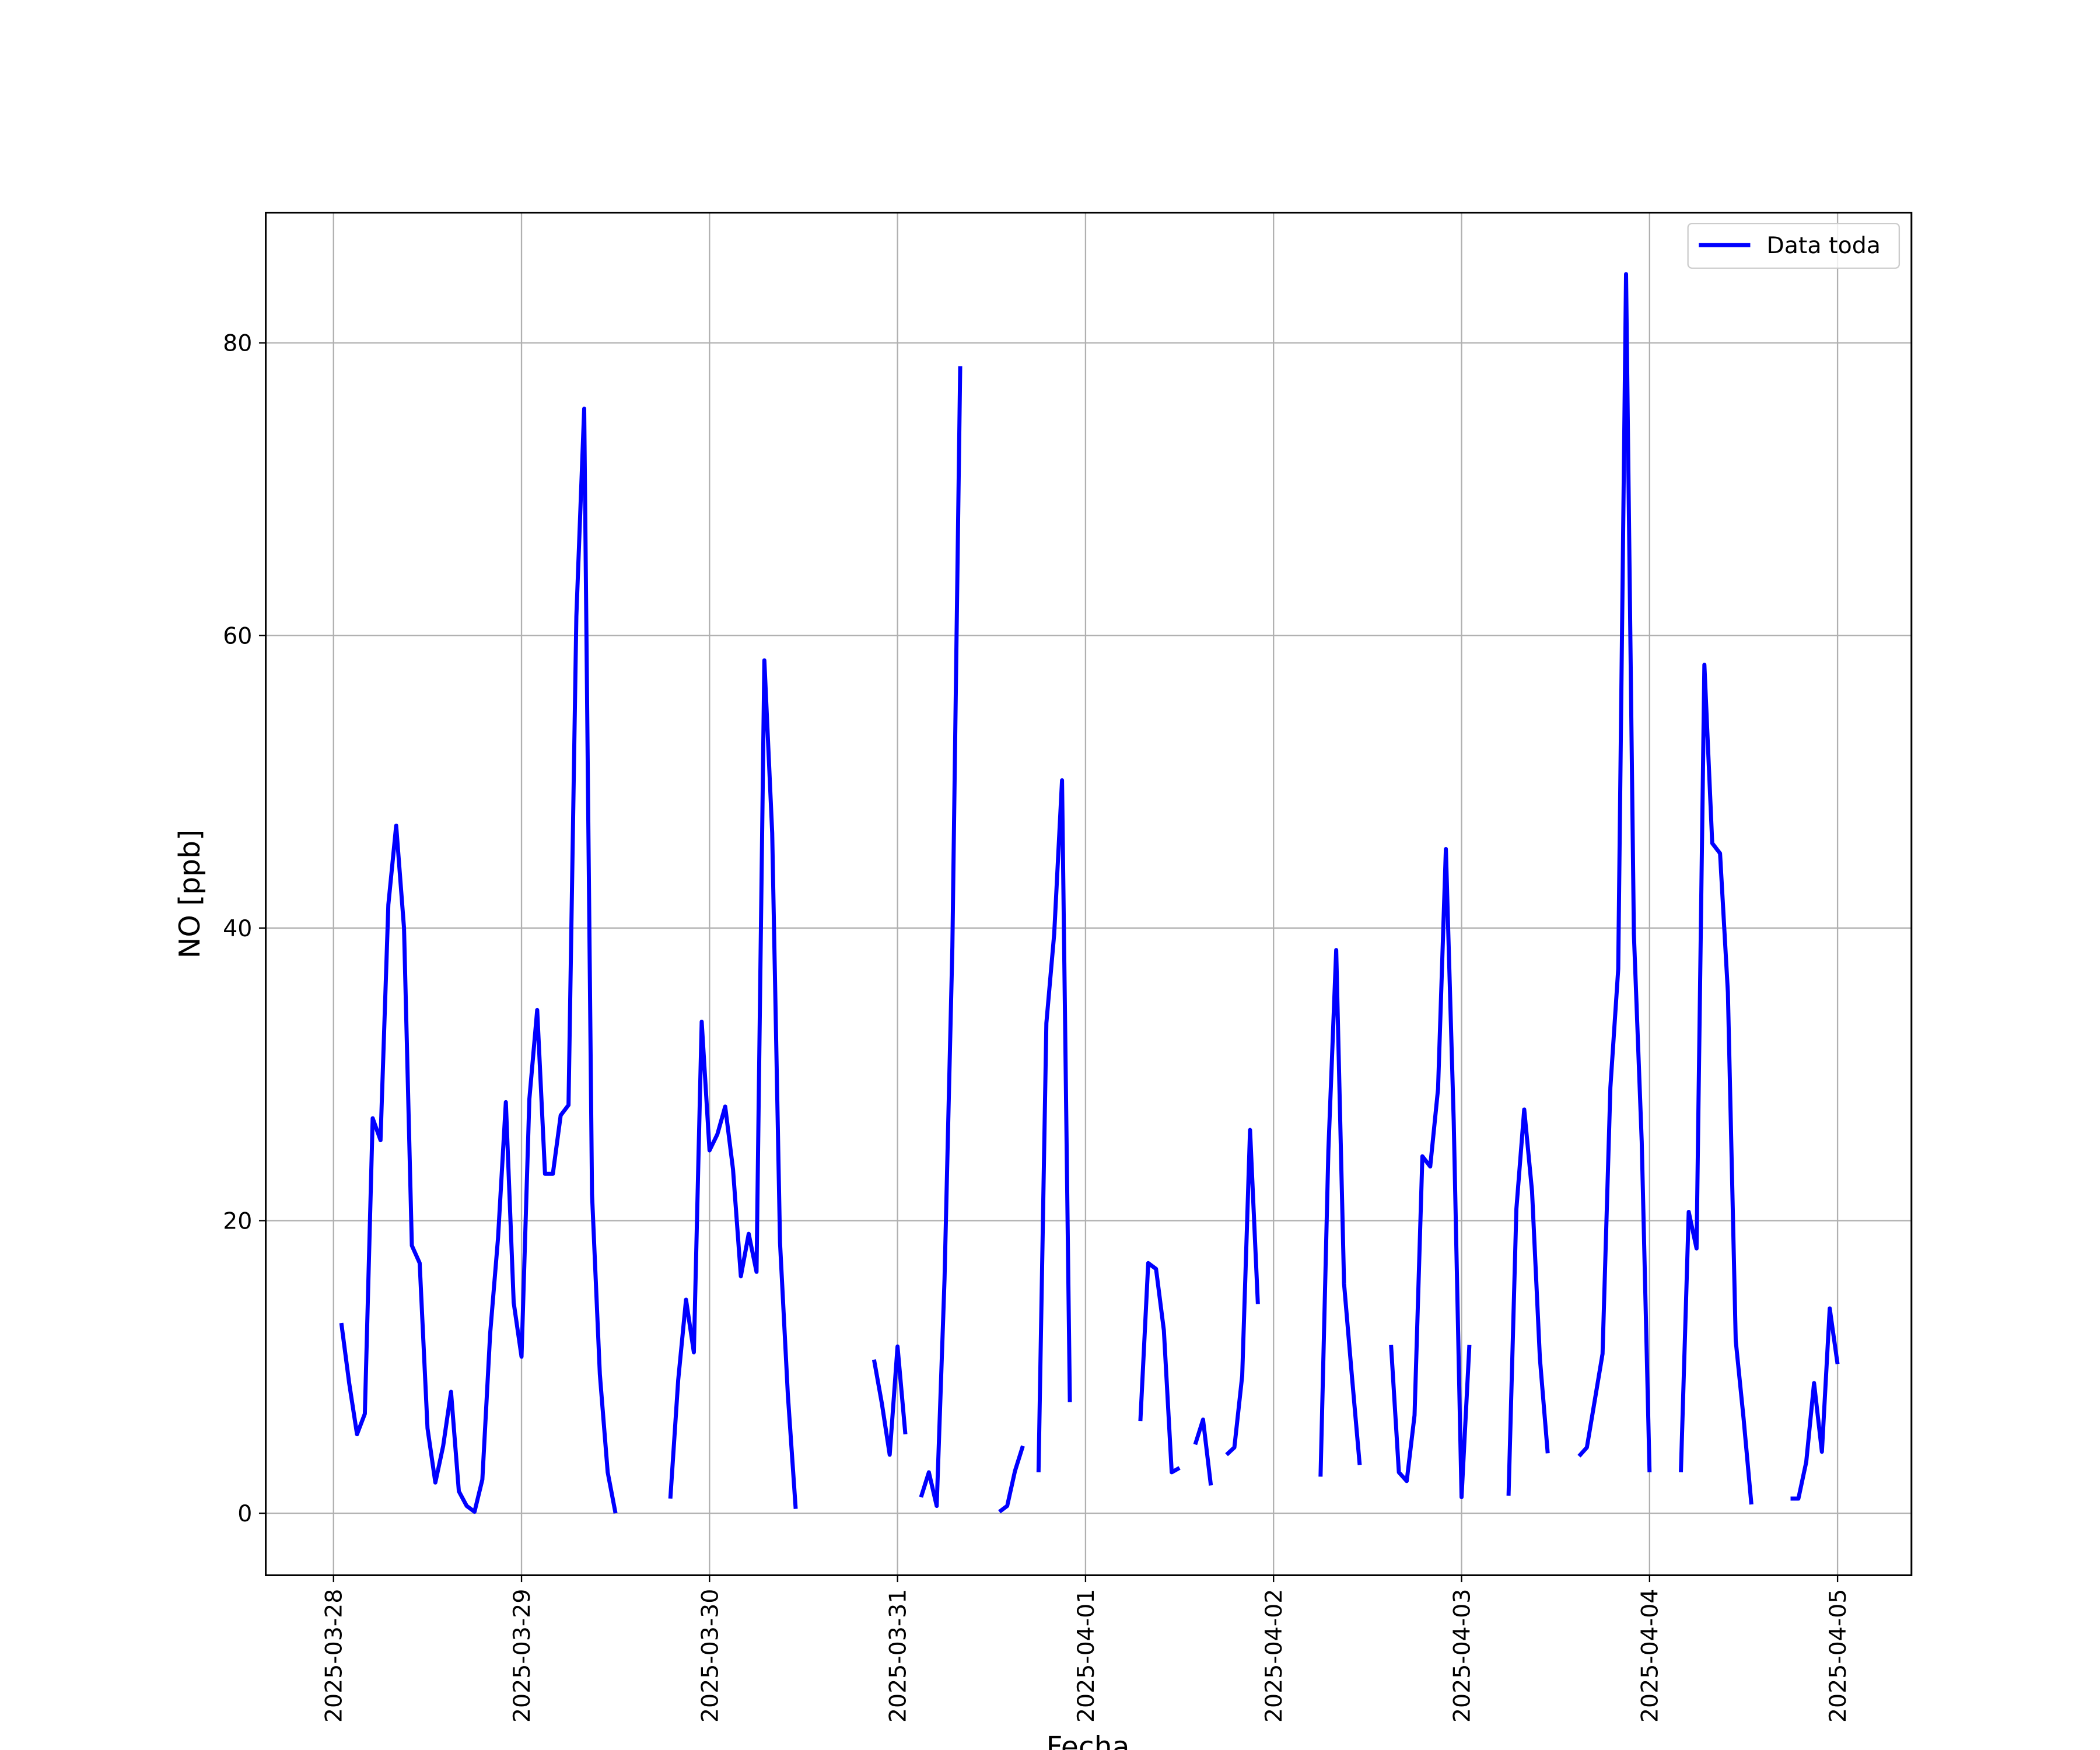 Image resolution: width=2100 pixels, height=1750 pixels. I want to click on legend-box, so click(1794, 245).